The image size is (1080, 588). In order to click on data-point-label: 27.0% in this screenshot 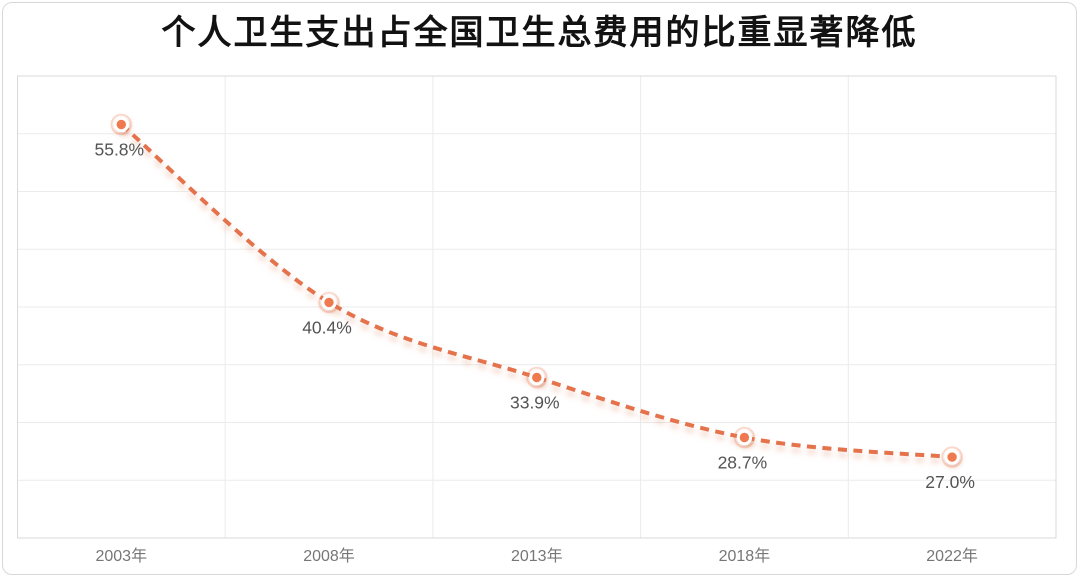, I will do `click(950, 482)`.